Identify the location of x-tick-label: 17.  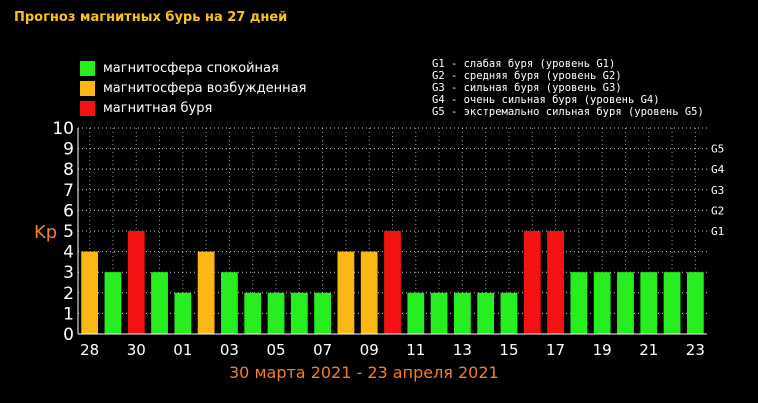
(555, 350).